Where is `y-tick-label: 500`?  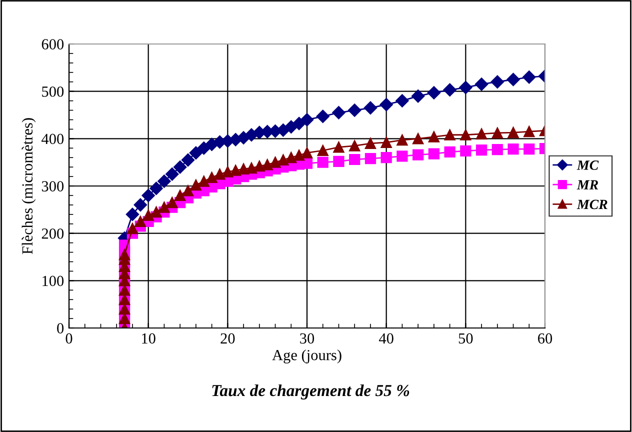 y-tick-label: 500 is located at coordinates (53, 91).